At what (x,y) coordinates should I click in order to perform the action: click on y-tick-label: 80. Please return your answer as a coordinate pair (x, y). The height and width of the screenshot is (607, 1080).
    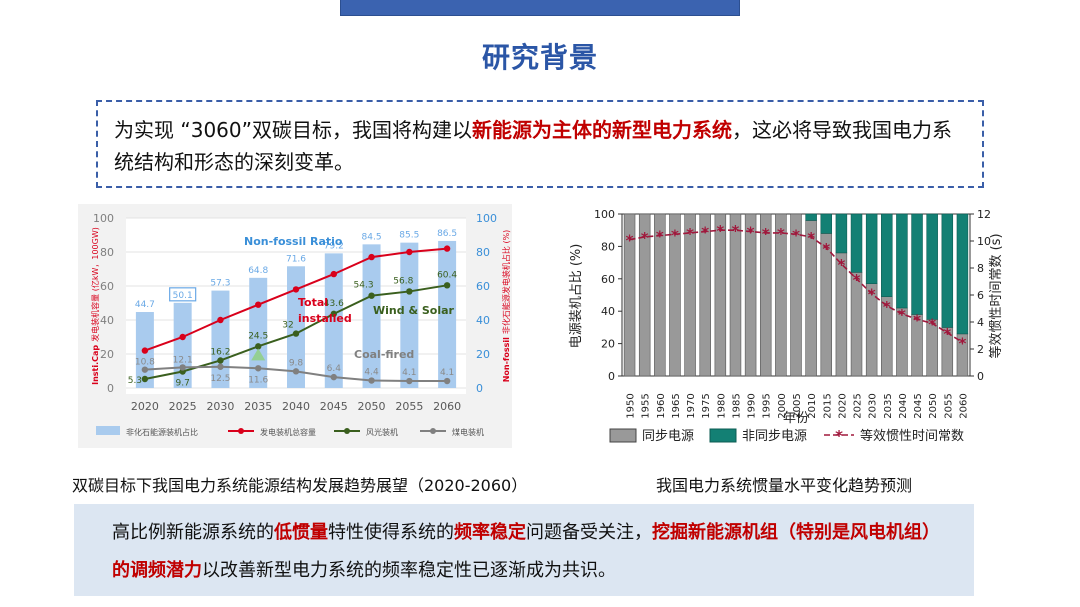
    Looking at the image, I should click on (107, 252).